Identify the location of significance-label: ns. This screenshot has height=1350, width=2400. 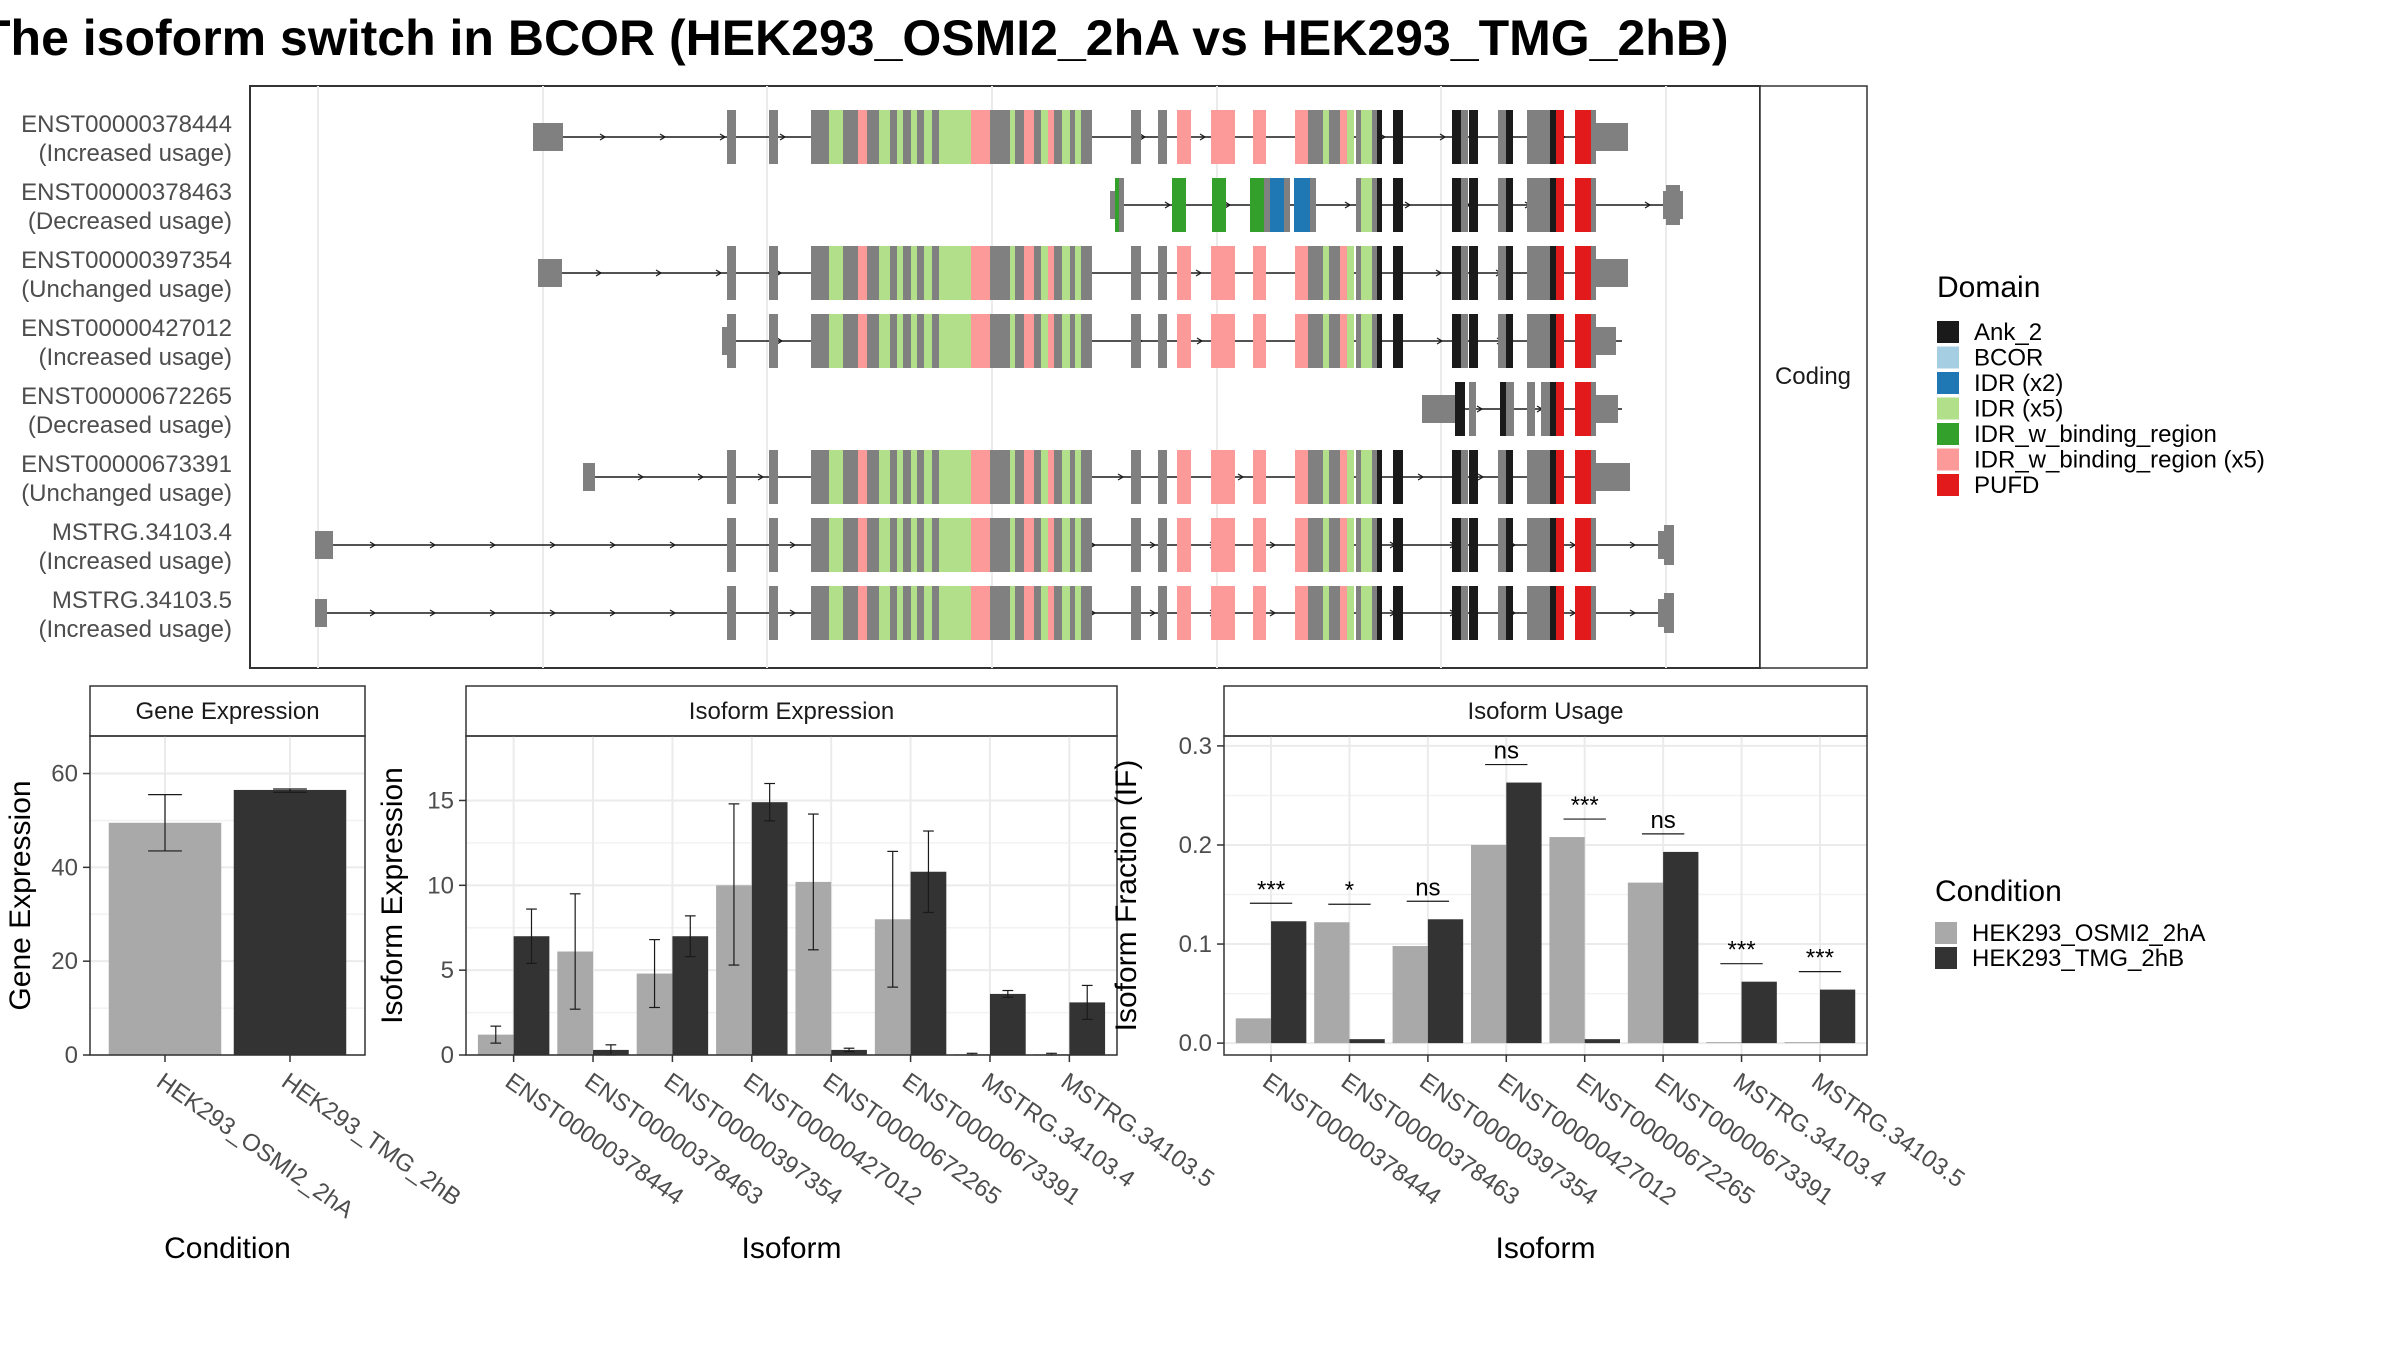
(1427, 887).